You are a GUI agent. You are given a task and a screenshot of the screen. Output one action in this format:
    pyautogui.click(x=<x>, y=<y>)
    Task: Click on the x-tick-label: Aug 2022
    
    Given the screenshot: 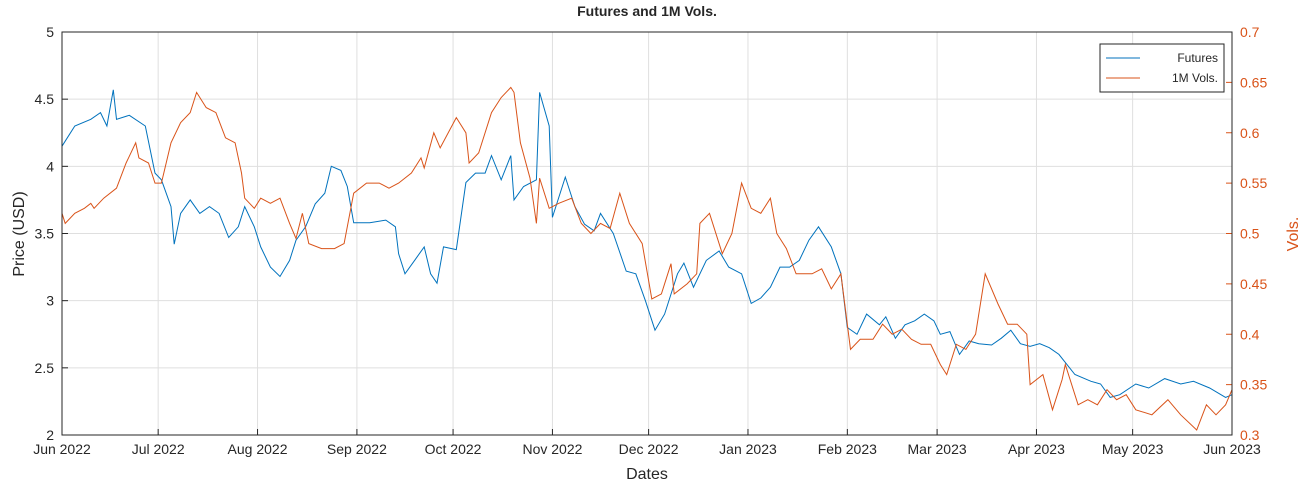 What is the action you would take?
    pyautogui.click(x=258, y=449)
    